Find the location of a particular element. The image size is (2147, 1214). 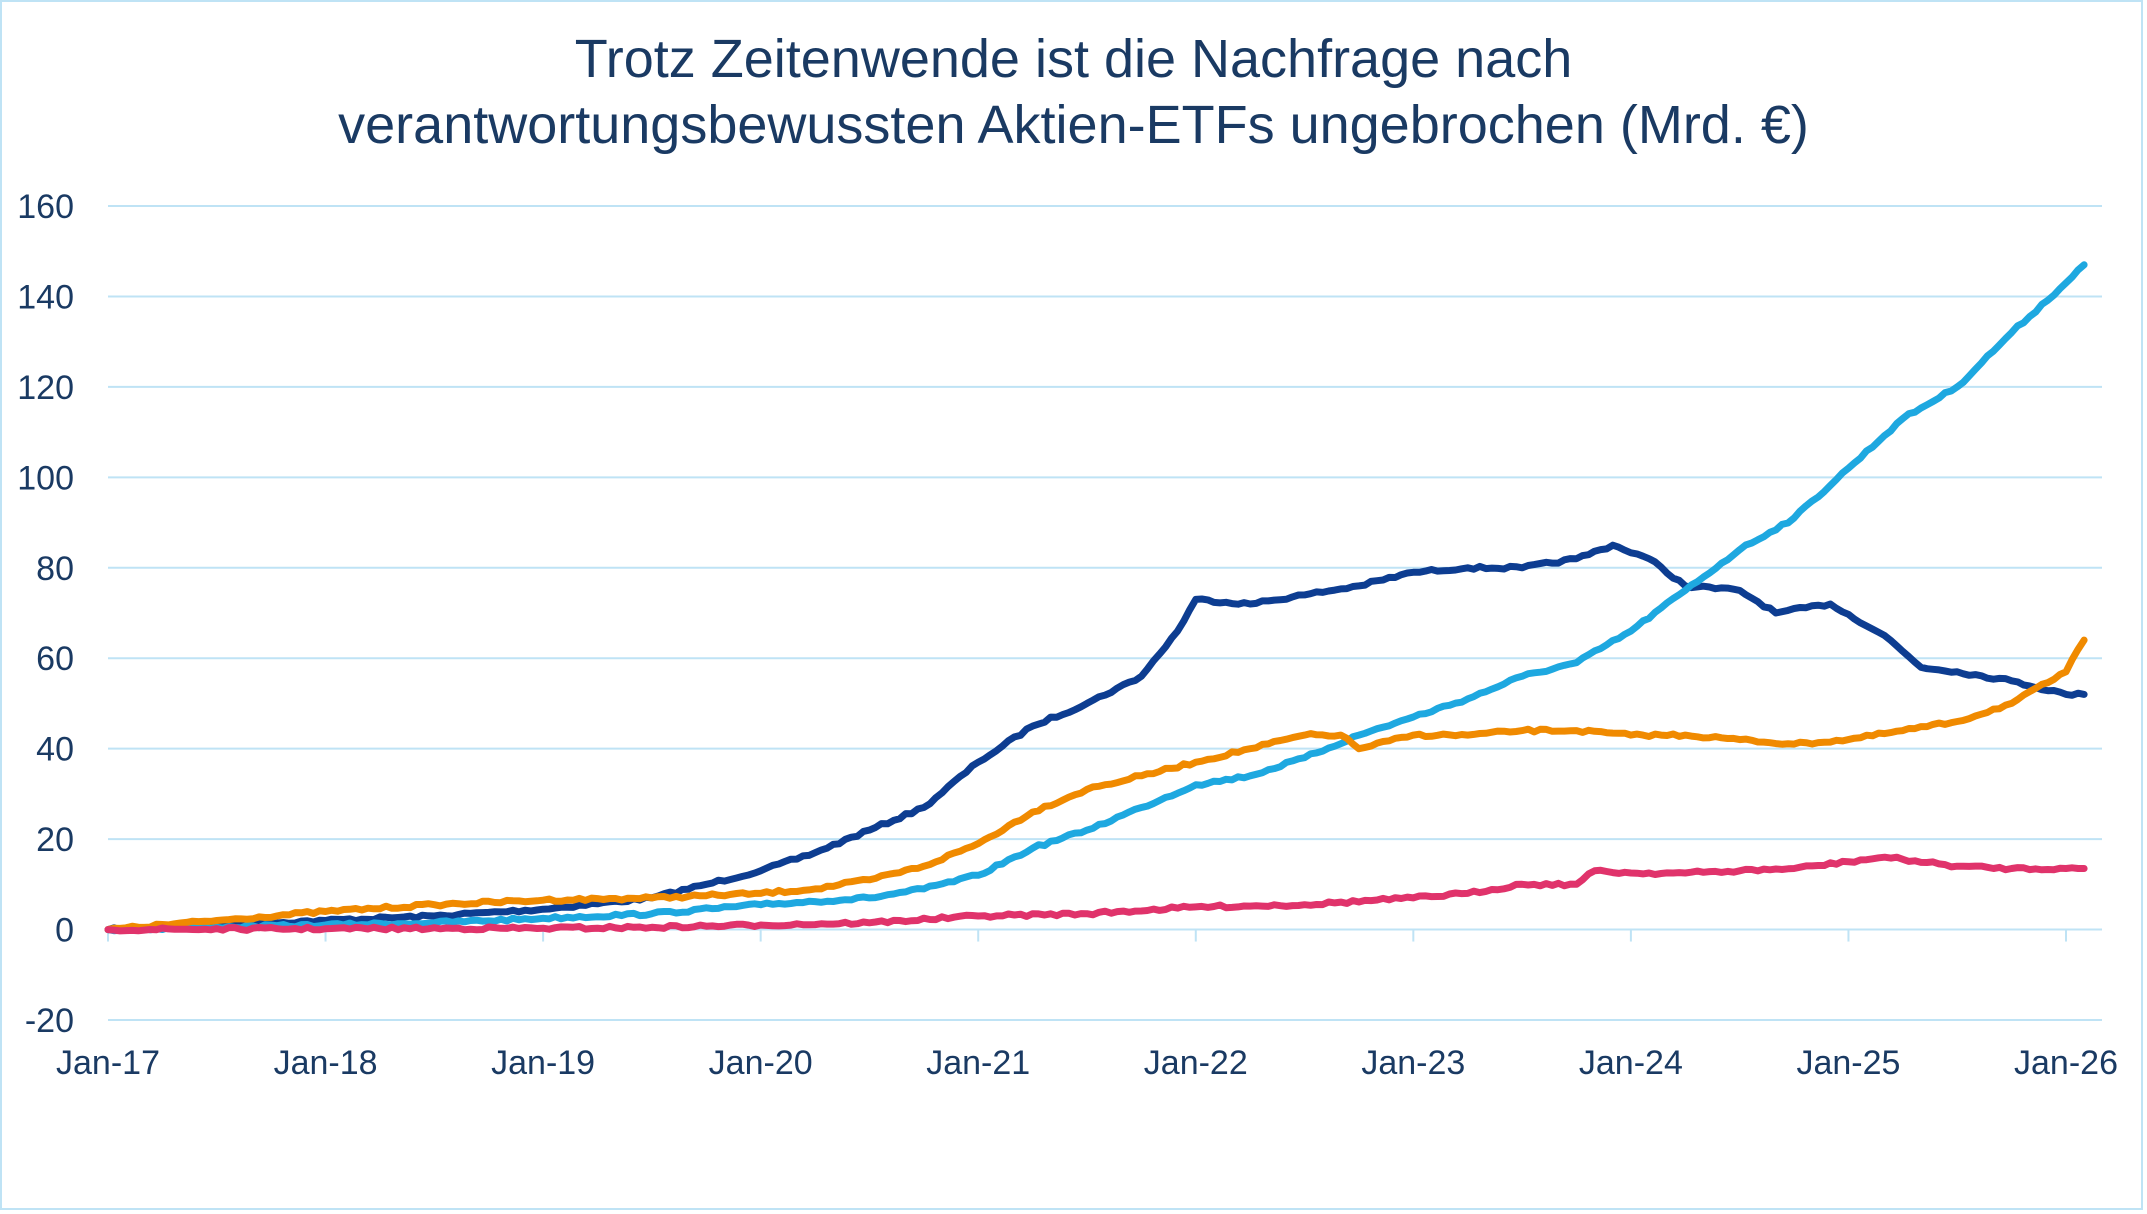

x-tick-label: Jan-26 is located at coordinates (2066, 1063).